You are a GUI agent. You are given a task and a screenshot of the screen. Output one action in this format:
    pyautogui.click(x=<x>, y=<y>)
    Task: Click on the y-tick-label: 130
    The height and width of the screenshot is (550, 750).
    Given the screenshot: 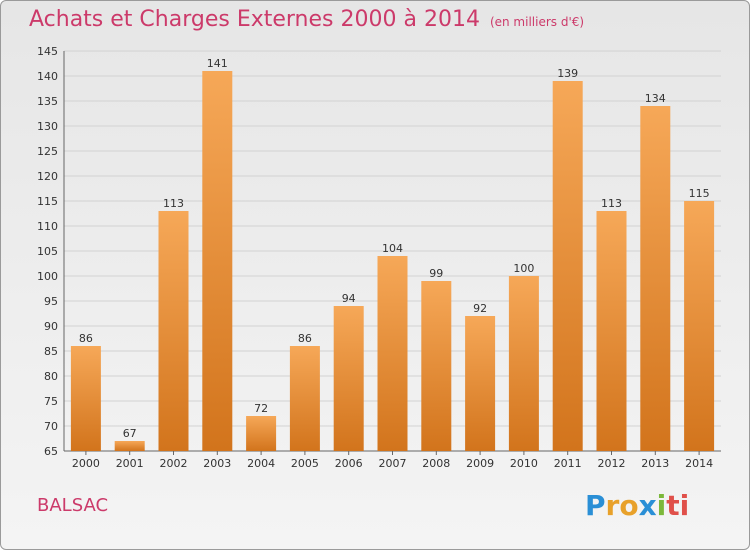 What is the action you would take?
    pyautogui.click(x=47, y=126)
    